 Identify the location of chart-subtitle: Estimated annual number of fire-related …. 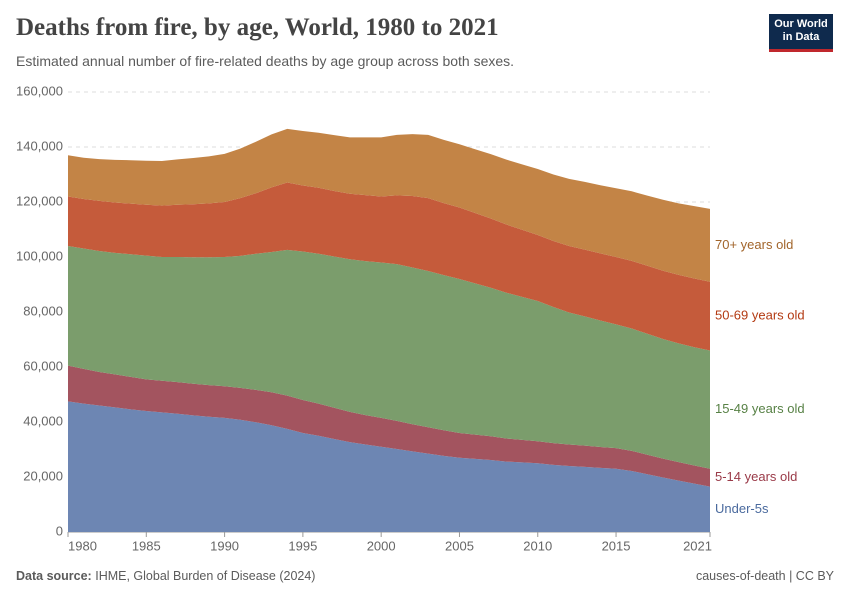
(265, 61).